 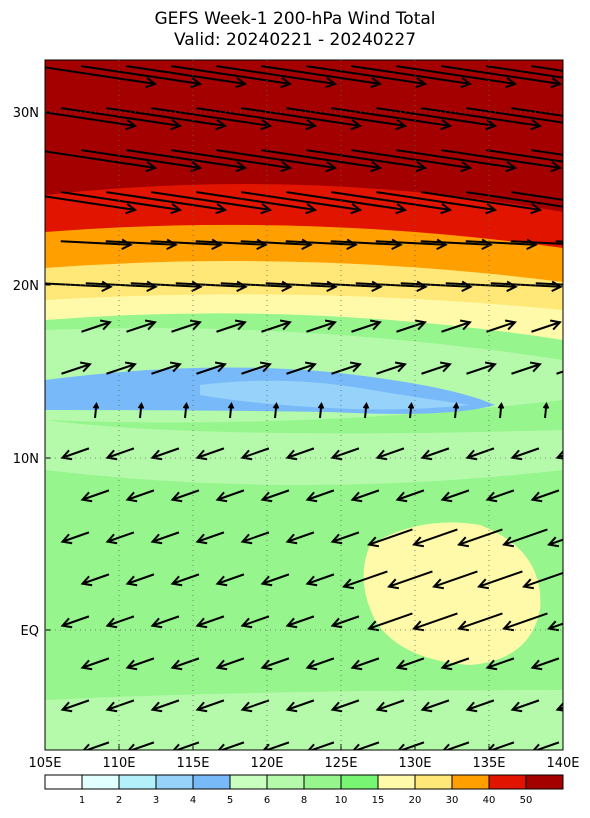 I want to click on colorbar-label: 2, so click(x=119, y=800).